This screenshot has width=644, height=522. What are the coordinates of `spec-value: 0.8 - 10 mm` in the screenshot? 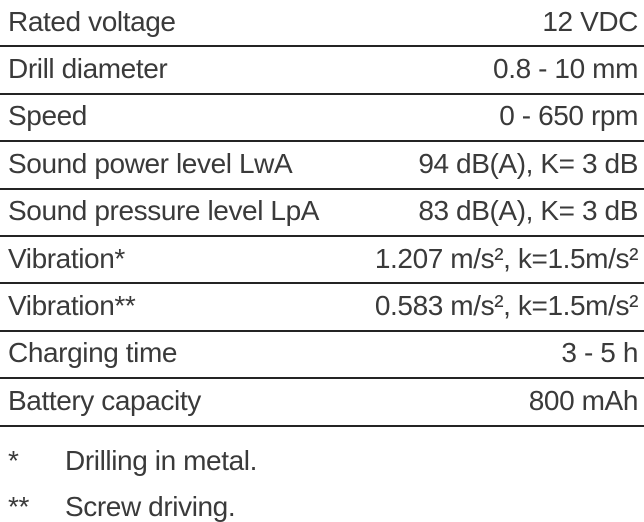 It's located at (565, 69).